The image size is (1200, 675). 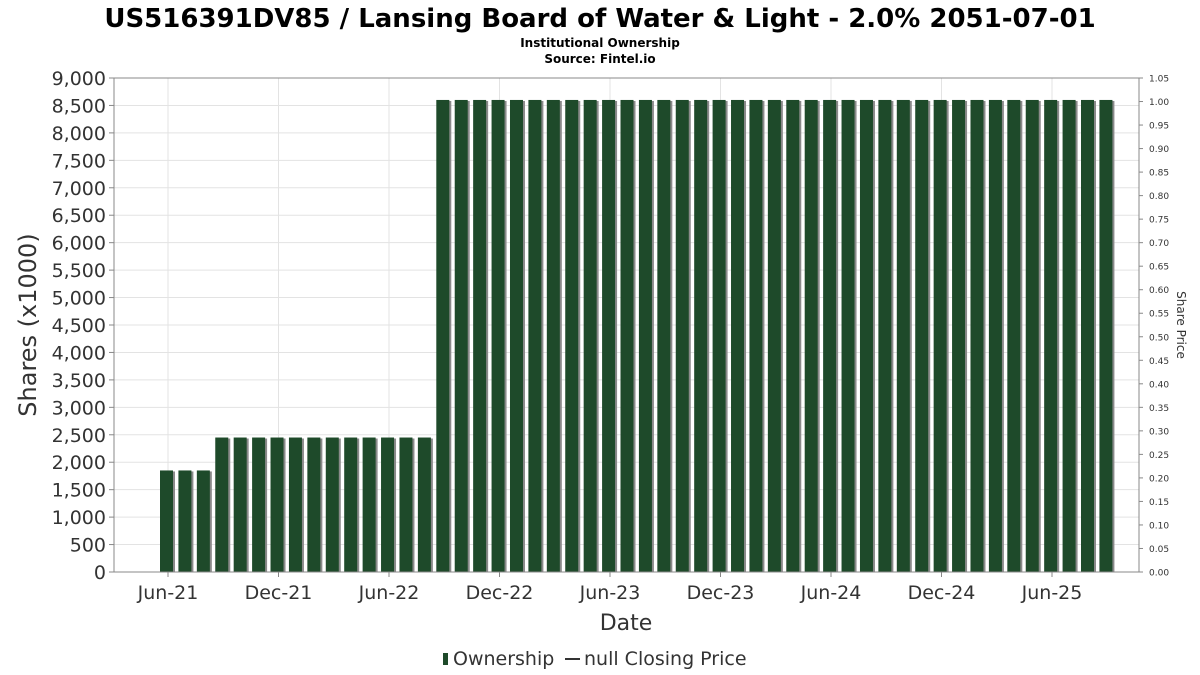 What do you see at coordinates (79, 518) in the screenshot?
I see `y-tick-label: 1,000` at bounding box center [79, 518].